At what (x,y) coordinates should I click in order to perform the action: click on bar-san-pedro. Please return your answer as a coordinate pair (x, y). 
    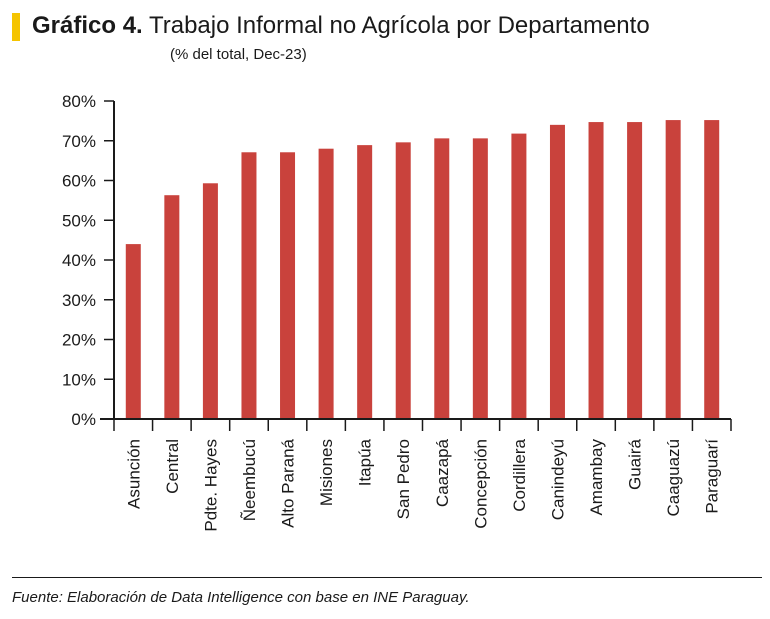
    Looking at the image, I should click on (403, 280).